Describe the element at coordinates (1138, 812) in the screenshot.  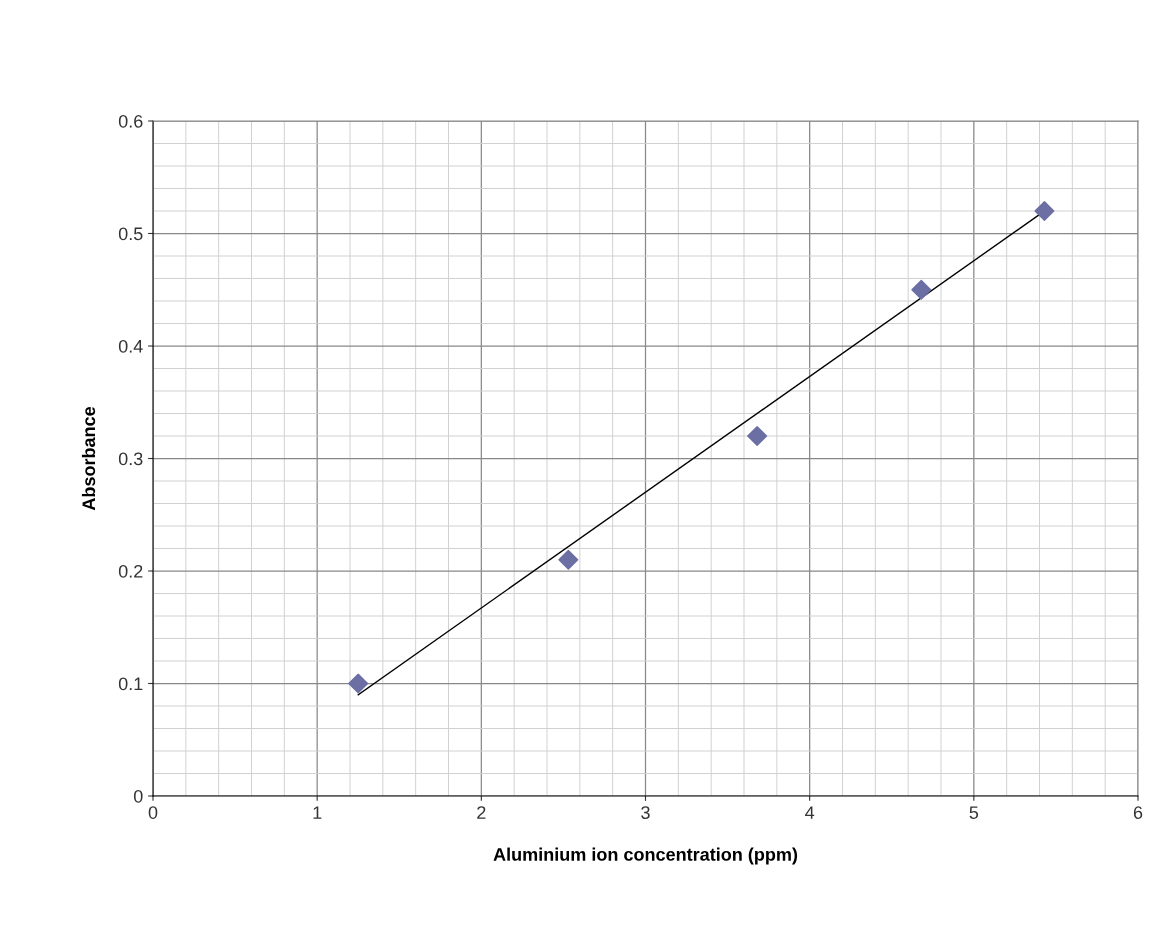
I see `x-tick-label: 6` at that location.